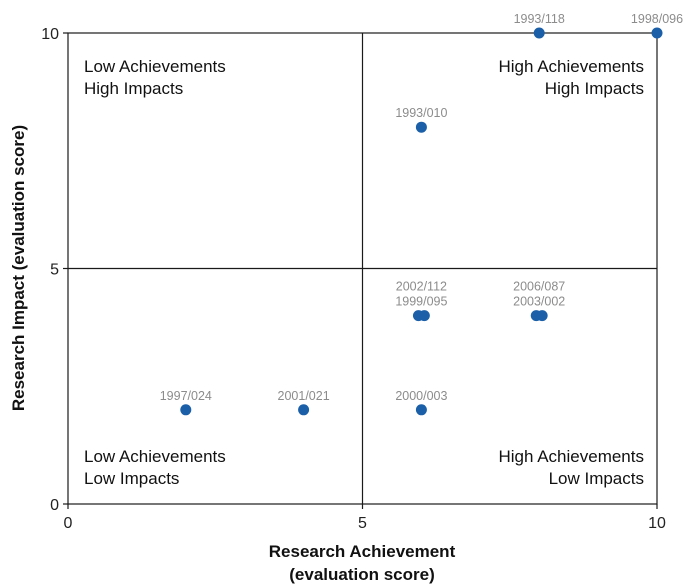 The height and width of the screenshot is (586, 687). Describe the element at coordinates (539, 302) in the screenshot. I see `point-label: 2003/002` at that location.